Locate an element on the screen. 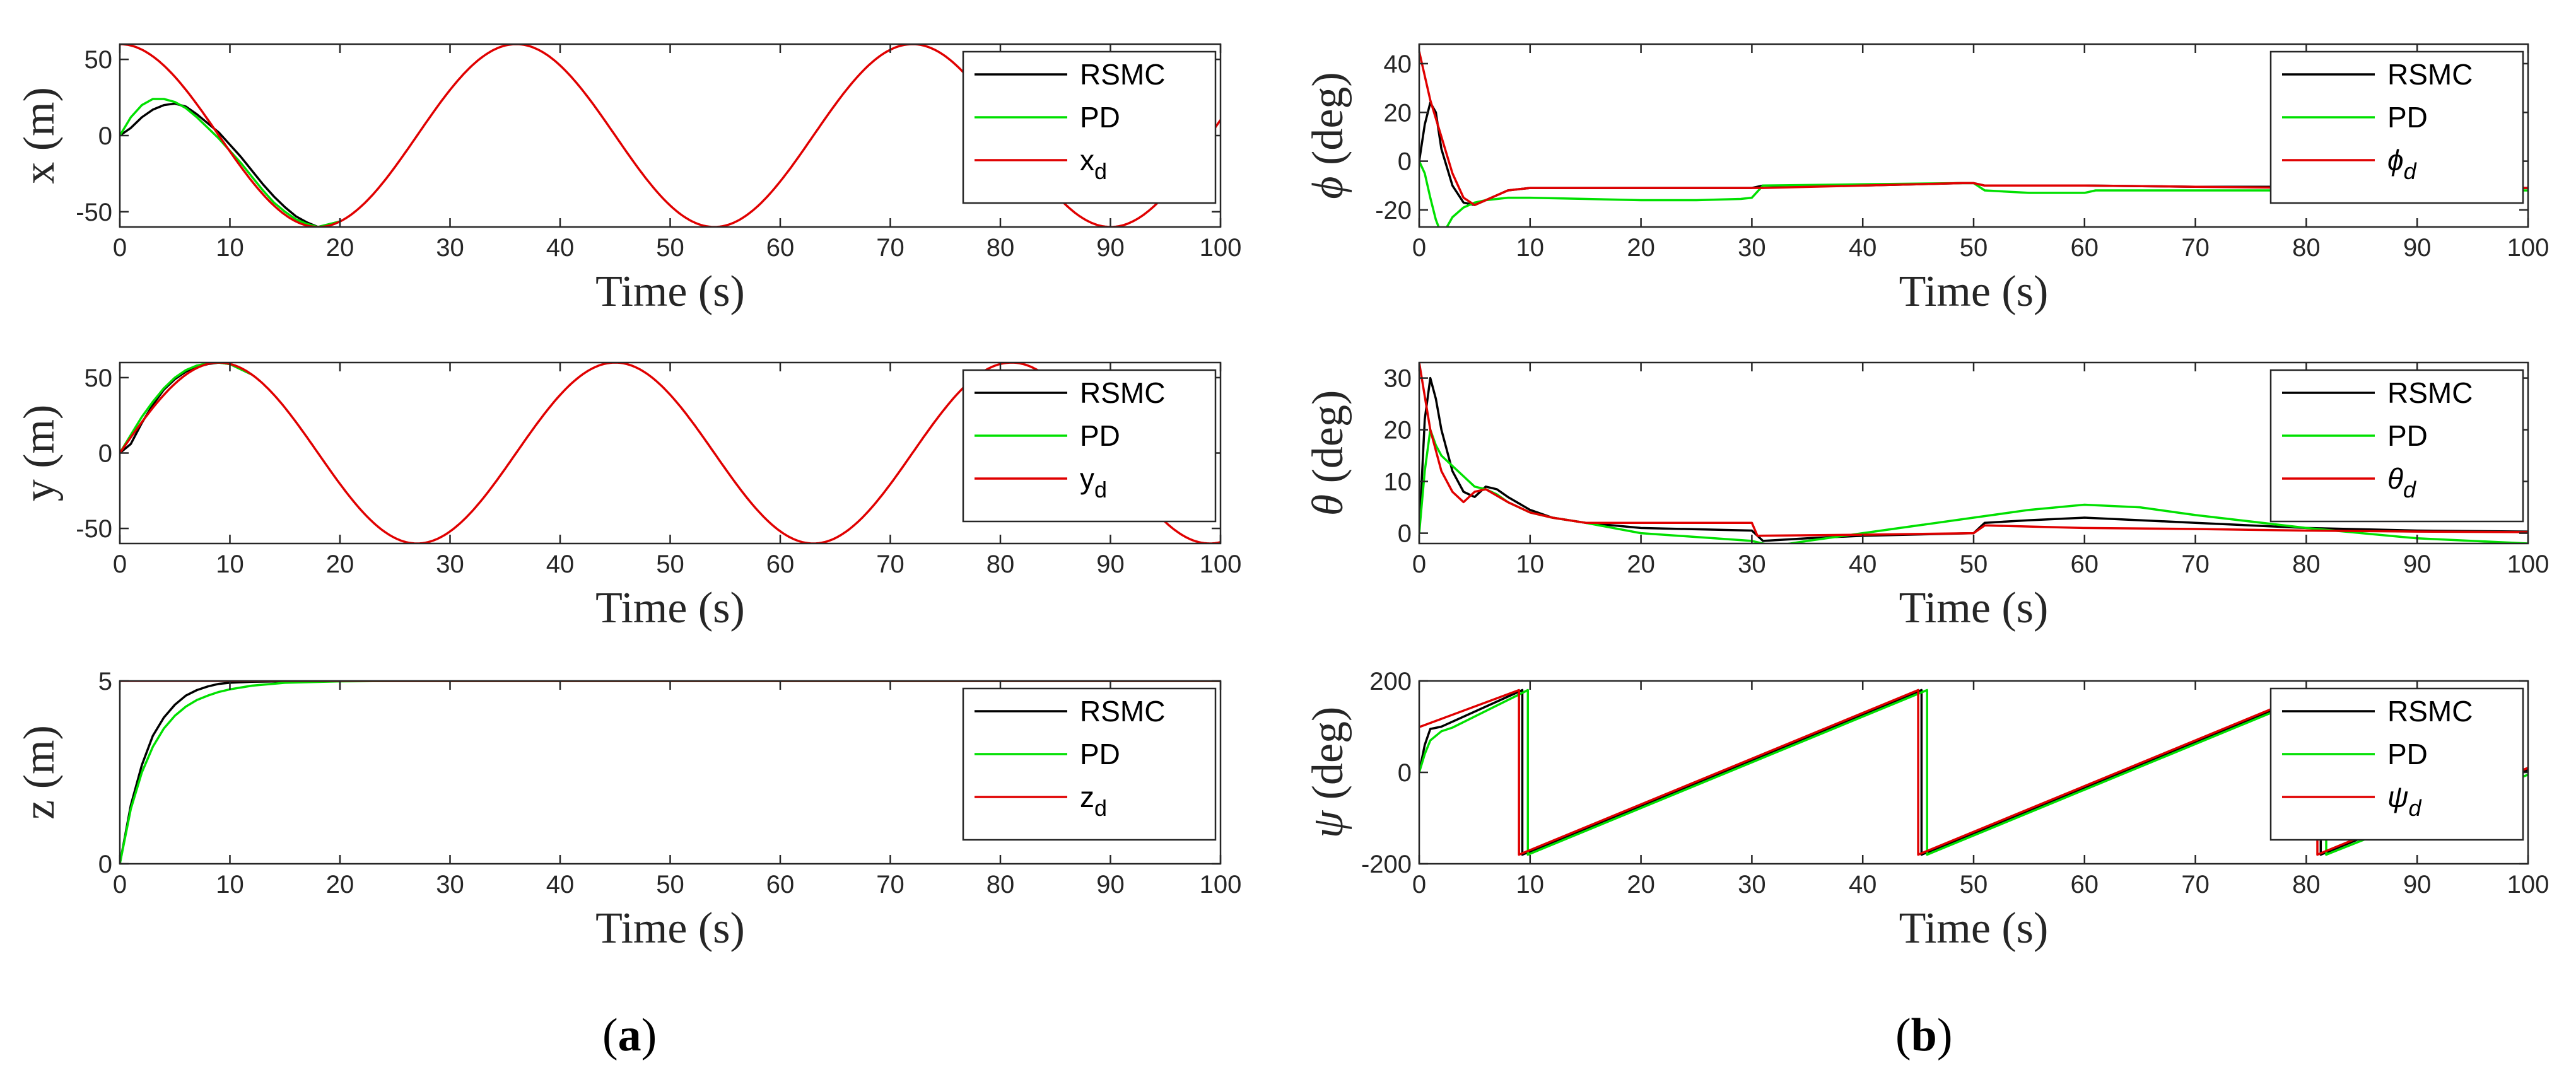 The width and height of the screenshot is (2576, 1087). y-tick-label: 200 is located at coordinates (1390, 682).